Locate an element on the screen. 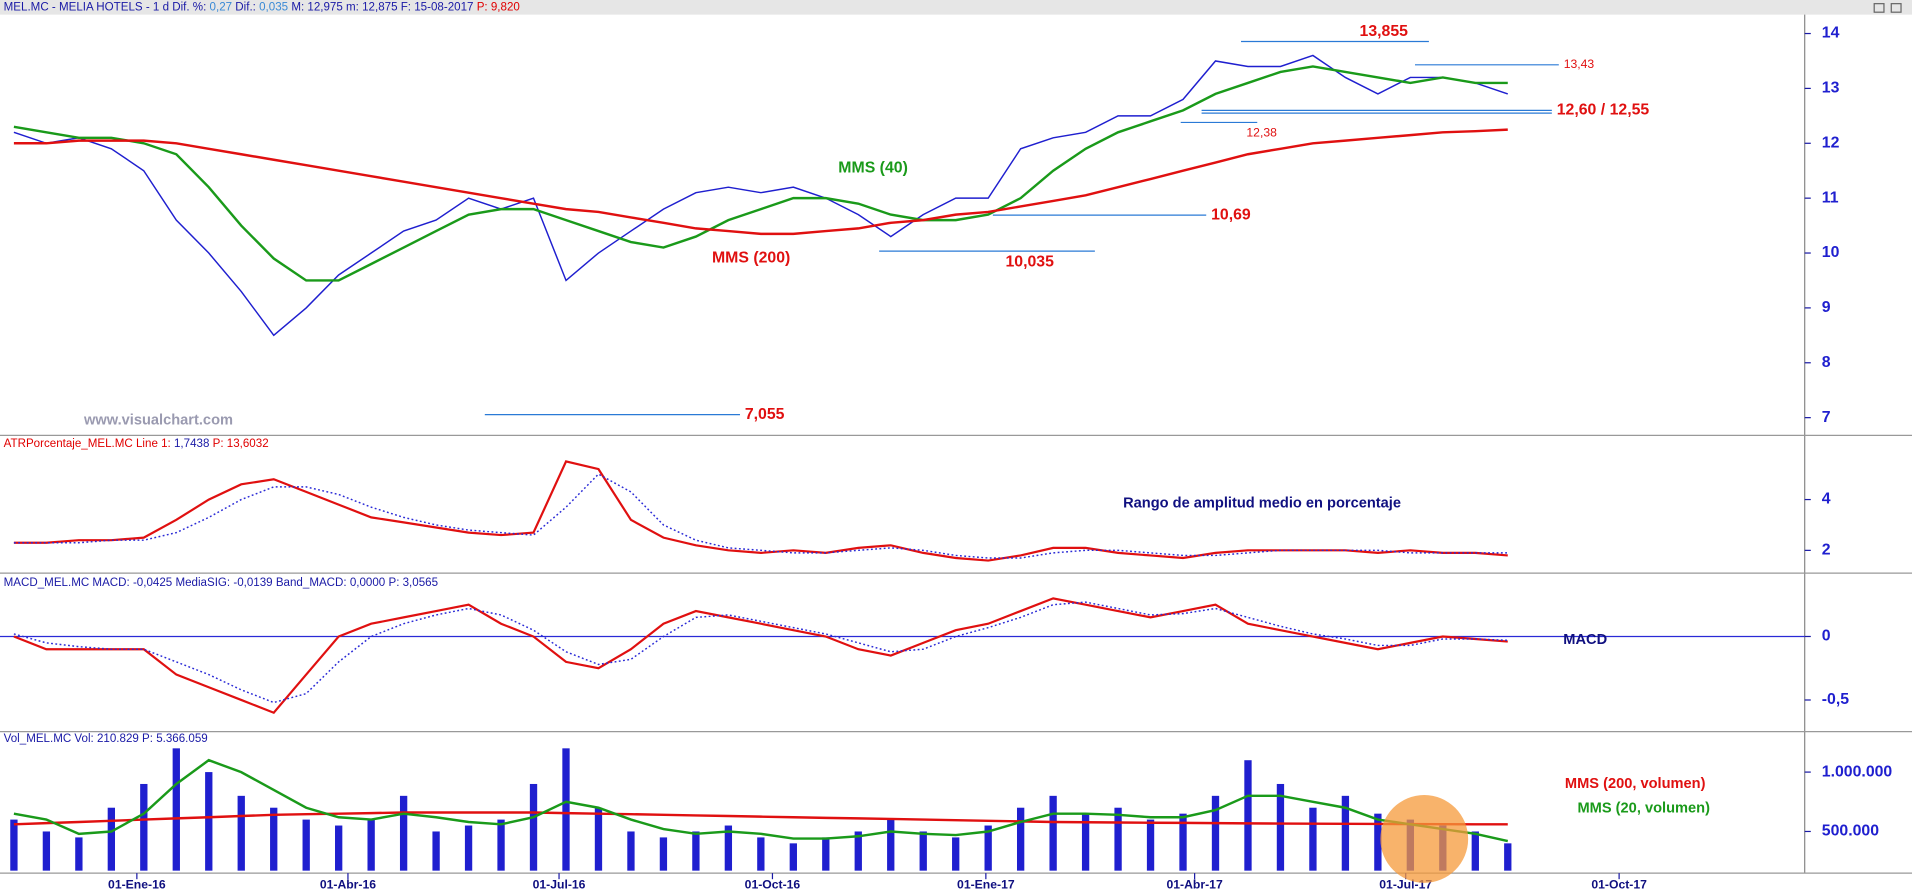  header-field: P: 9,820 is located at coordinates (496, 7).